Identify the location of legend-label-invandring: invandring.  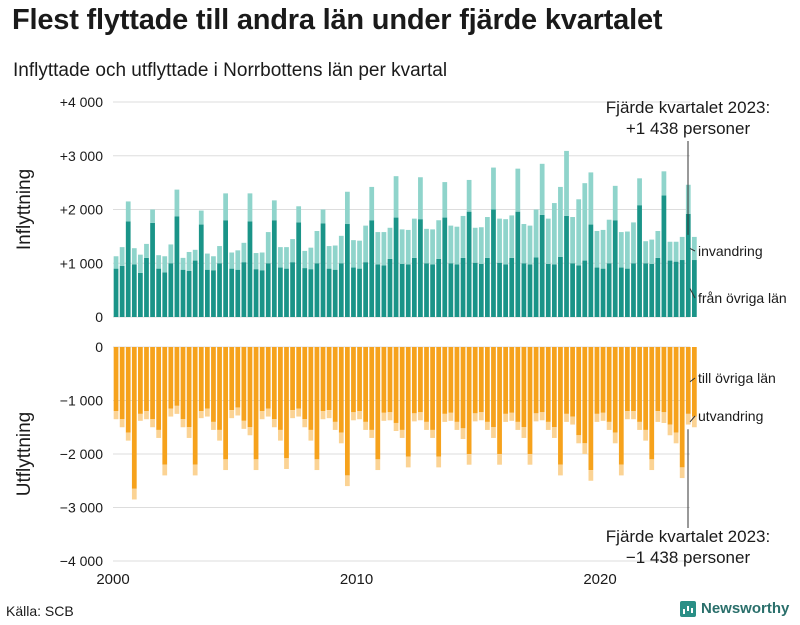
(730, 251).